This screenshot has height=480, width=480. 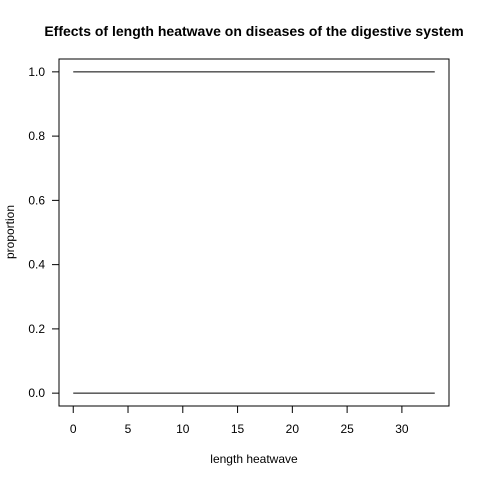 I want to click on y-axis-label: proportion, so click(x=10, y=232).